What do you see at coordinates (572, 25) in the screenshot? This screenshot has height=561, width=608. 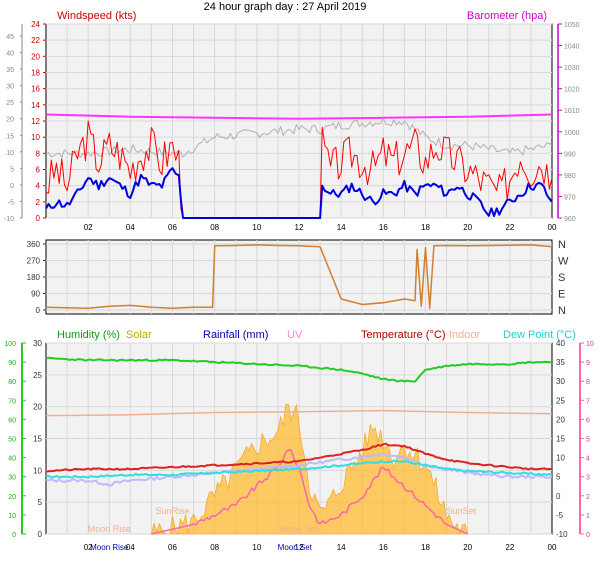 I see `y-tick-barometer: 1050` at bounding box center [572, 25].